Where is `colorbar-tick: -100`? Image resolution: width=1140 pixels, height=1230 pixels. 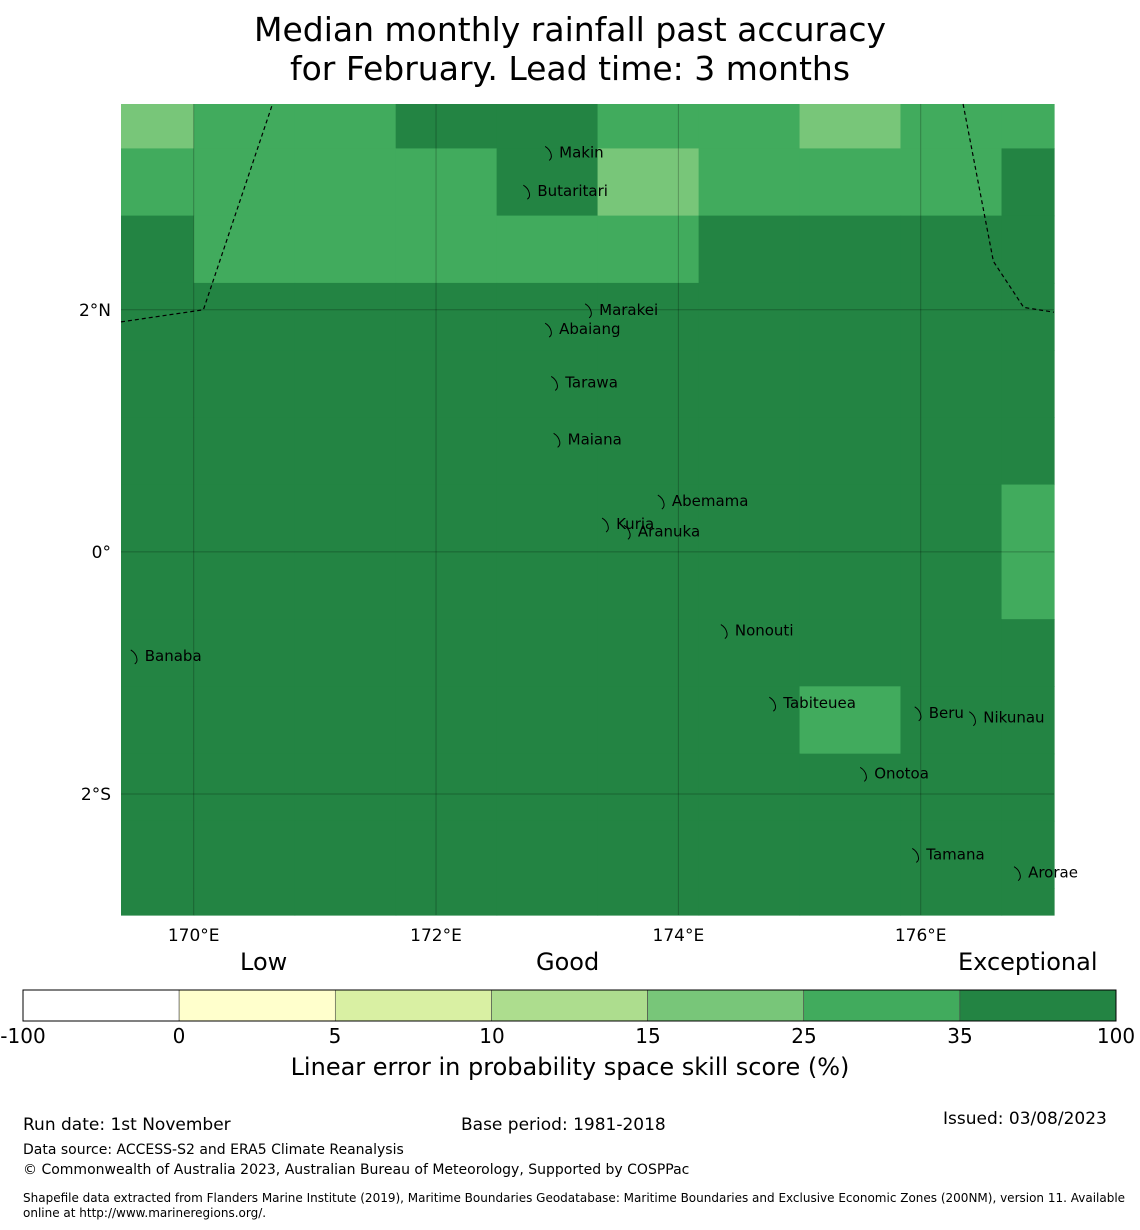 colorbar-tick: -100 is located at coordinates (23, 1036).